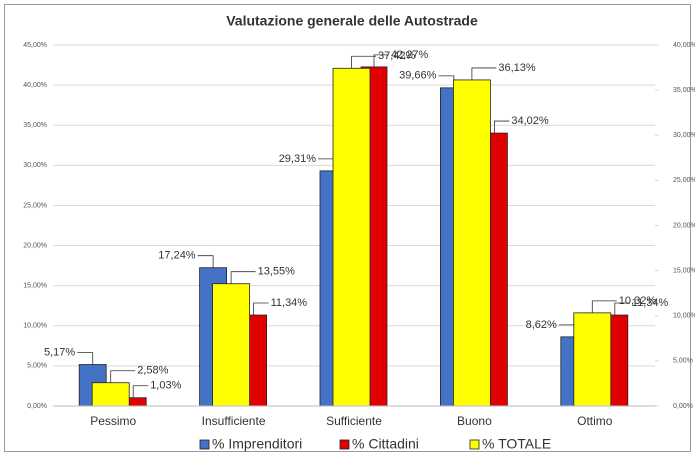  Describe the element at coordinates (410, 55) in the screenshot. I see `value-label: 42,27%` at that location.